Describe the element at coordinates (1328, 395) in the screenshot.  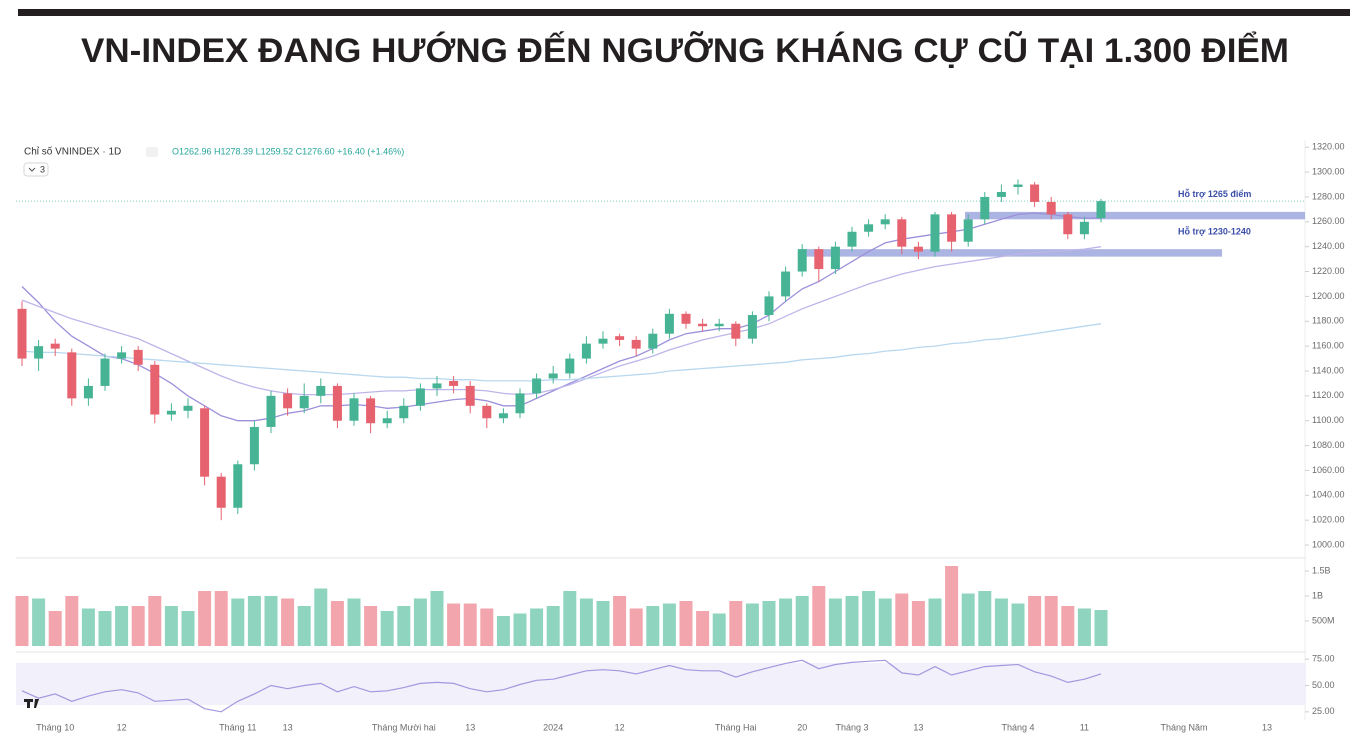
I see `y-tick-label: 1120.00` at that location.